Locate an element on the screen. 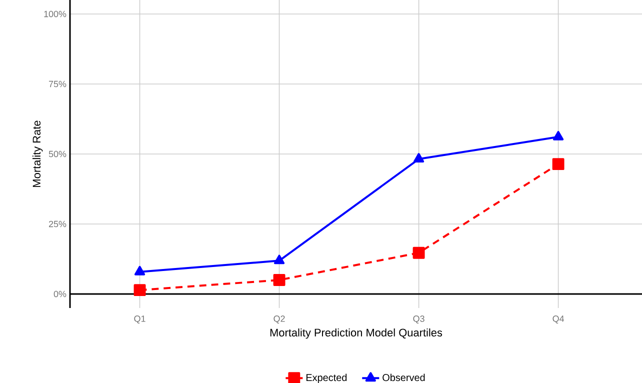  x-axis-title: Mortality Prediction Model Quartiles is located at coordinates (356, 333).